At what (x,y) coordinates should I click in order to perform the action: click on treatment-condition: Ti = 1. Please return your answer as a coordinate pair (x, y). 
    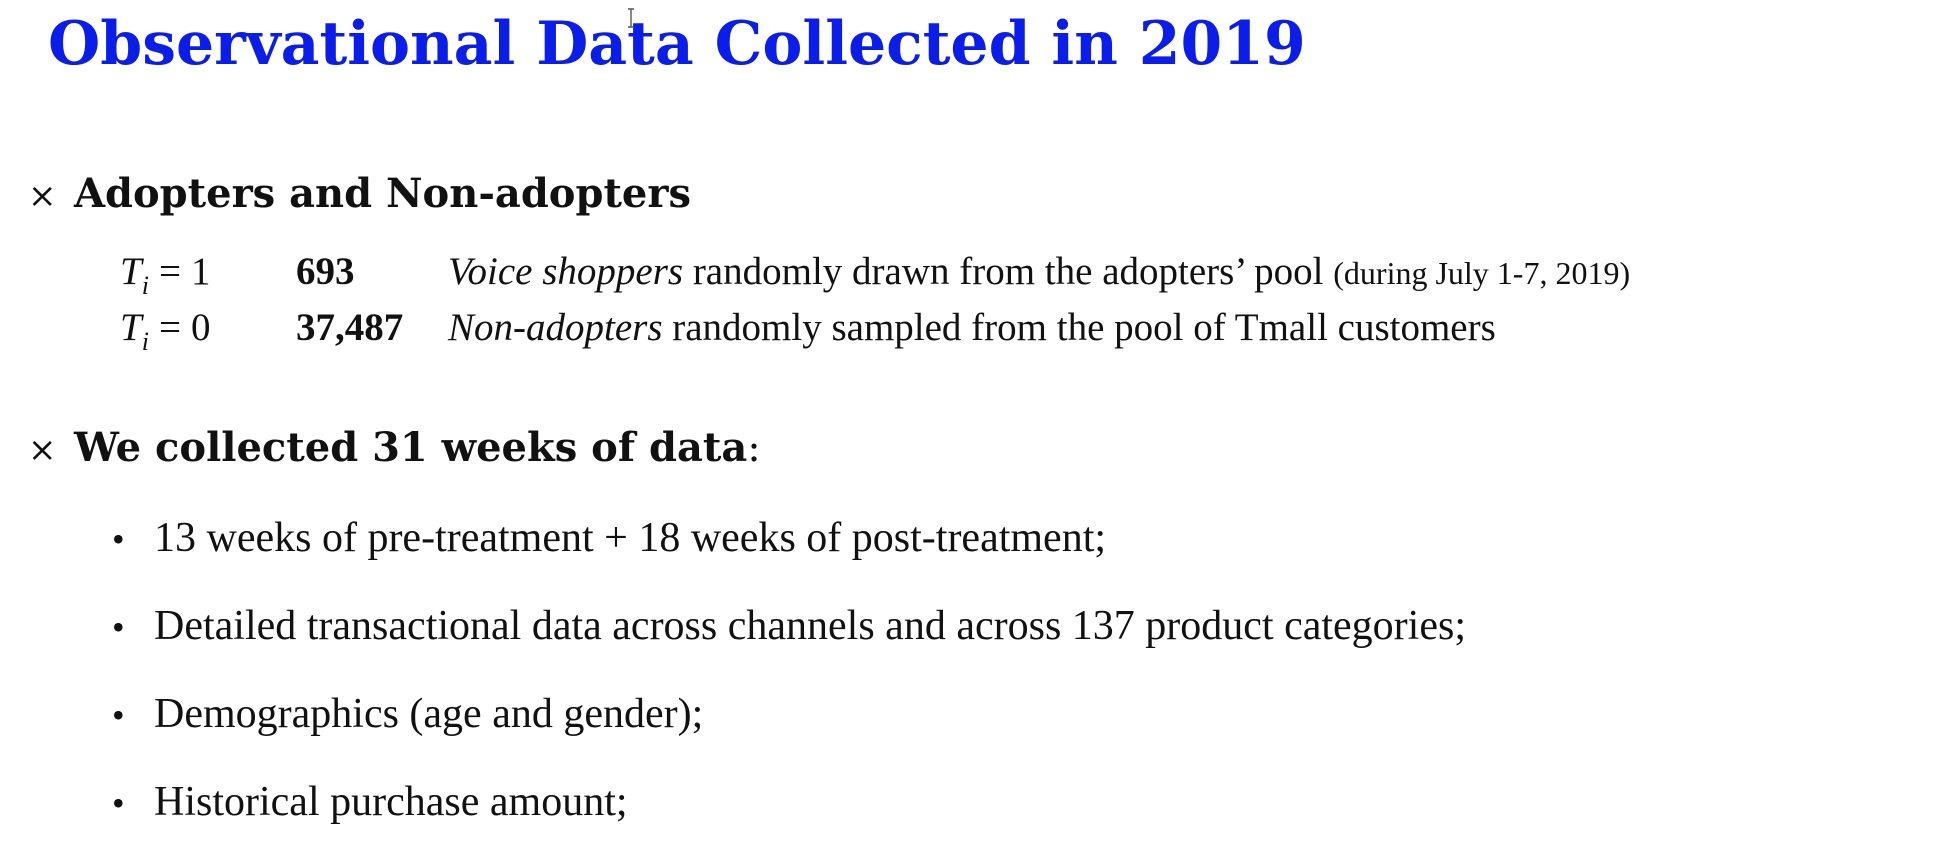
    Looking at the image, I should click on (165, 275).